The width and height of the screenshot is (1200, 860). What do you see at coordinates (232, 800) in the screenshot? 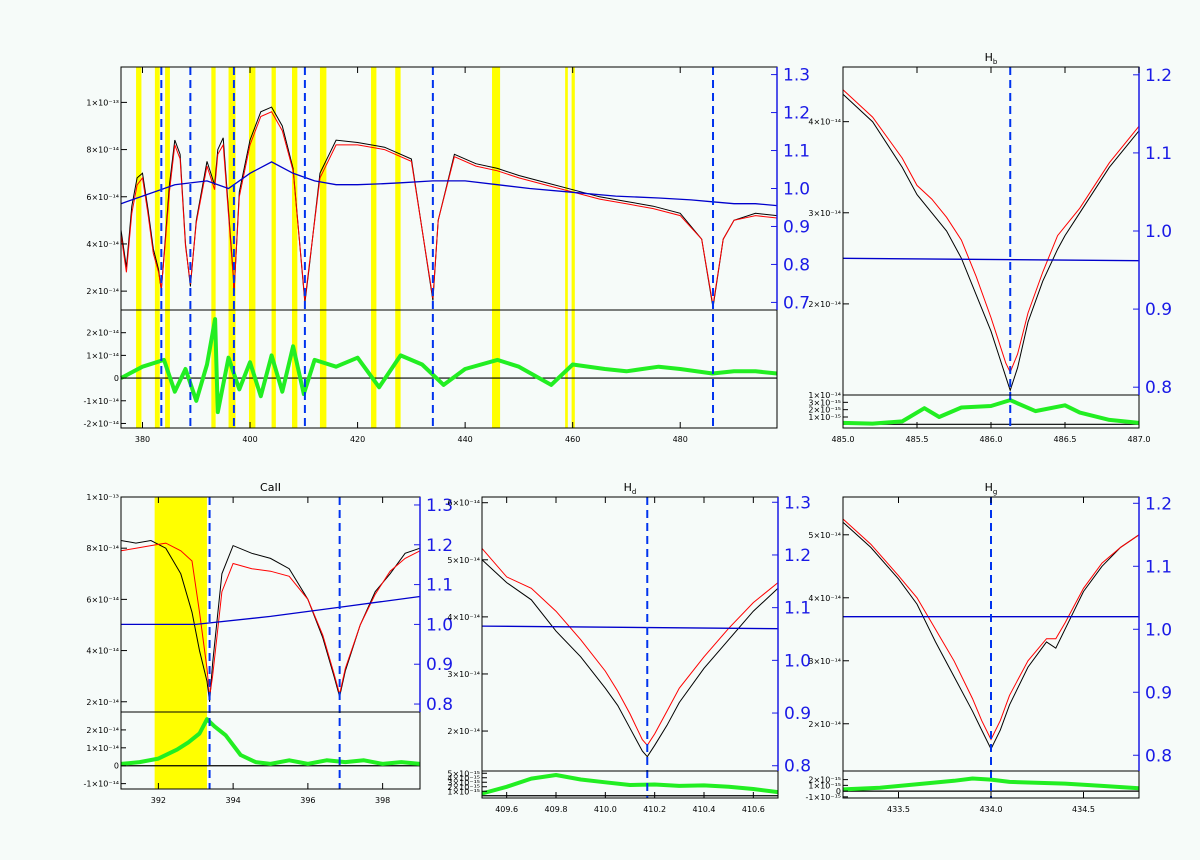
I see `x-tick-label: 394` at bounding box center [232, 800].